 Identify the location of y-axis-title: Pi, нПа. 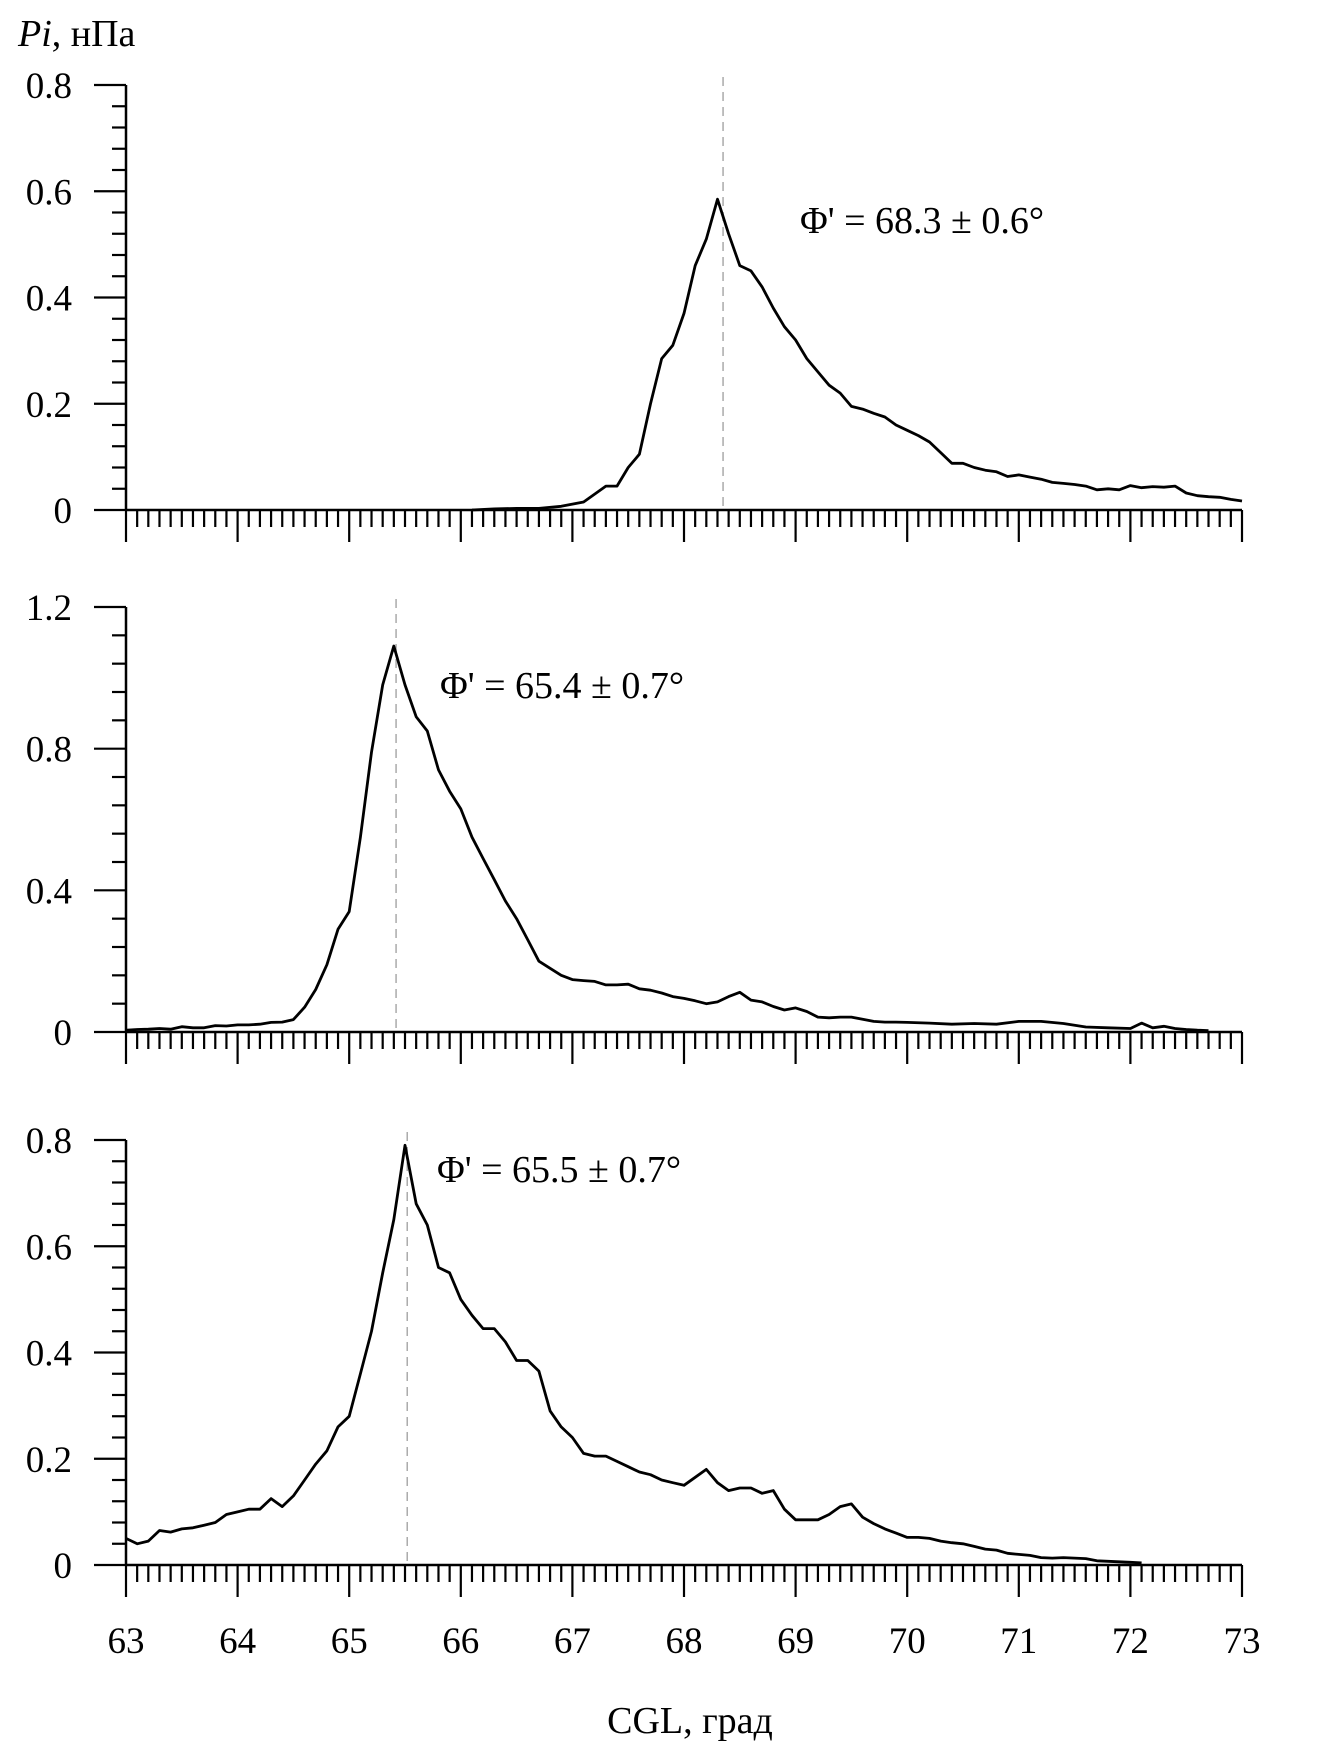
(76, 34).